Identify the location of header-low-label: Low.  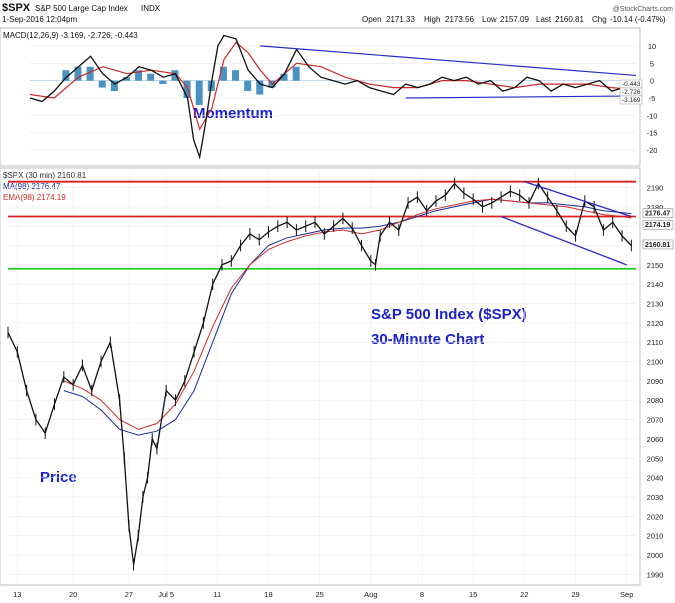
(489, 19).